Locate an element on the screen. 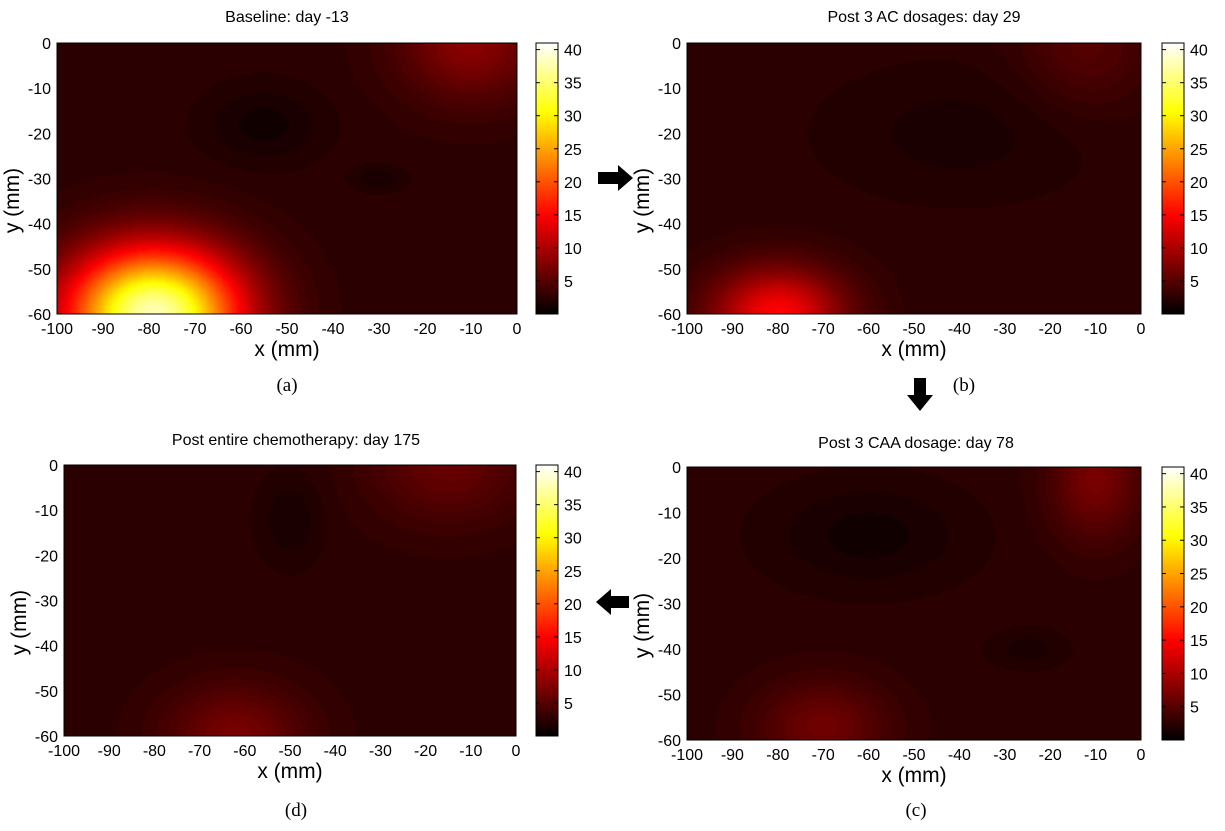  arrow-right-icon is located at coordinates (615, 178).